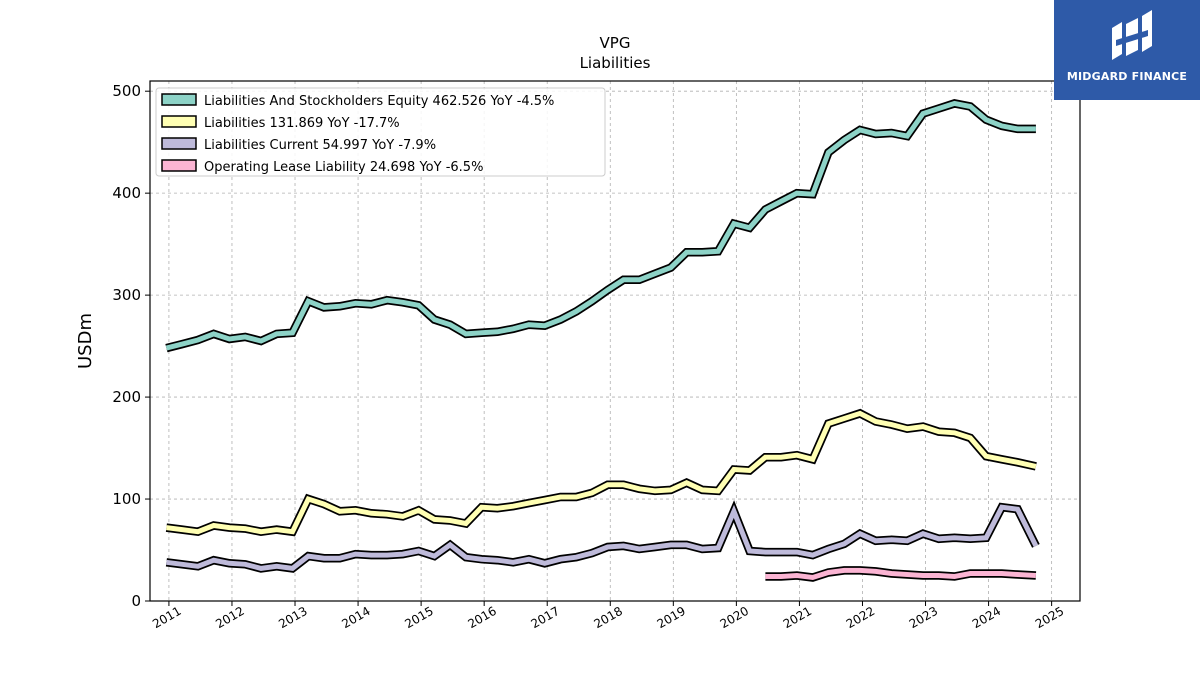 The image size is (1200, 675). I want to click on y-tick-label: 0, so click(136, 601).